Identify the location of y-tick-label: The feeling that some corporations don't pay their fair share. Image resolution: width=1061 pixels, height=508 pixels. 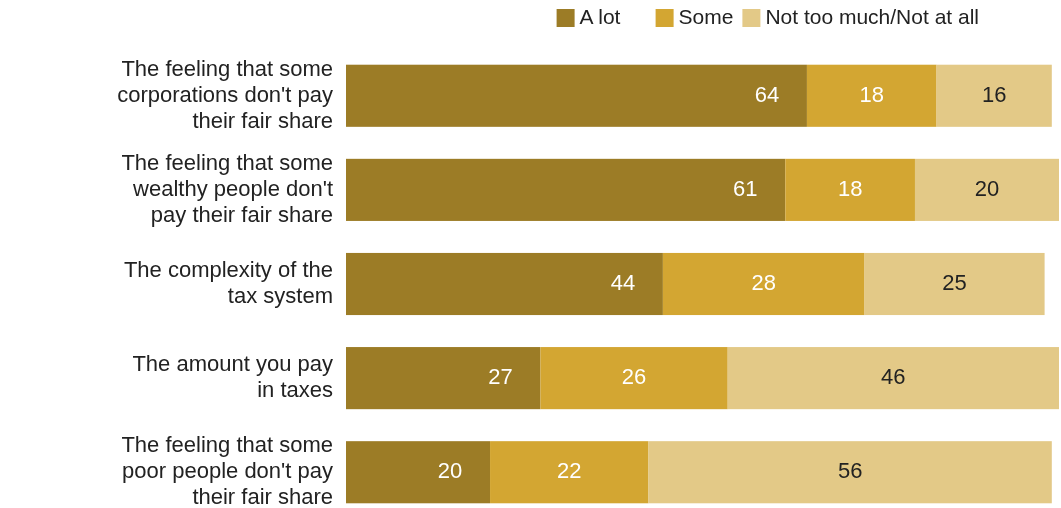
(225, 94).